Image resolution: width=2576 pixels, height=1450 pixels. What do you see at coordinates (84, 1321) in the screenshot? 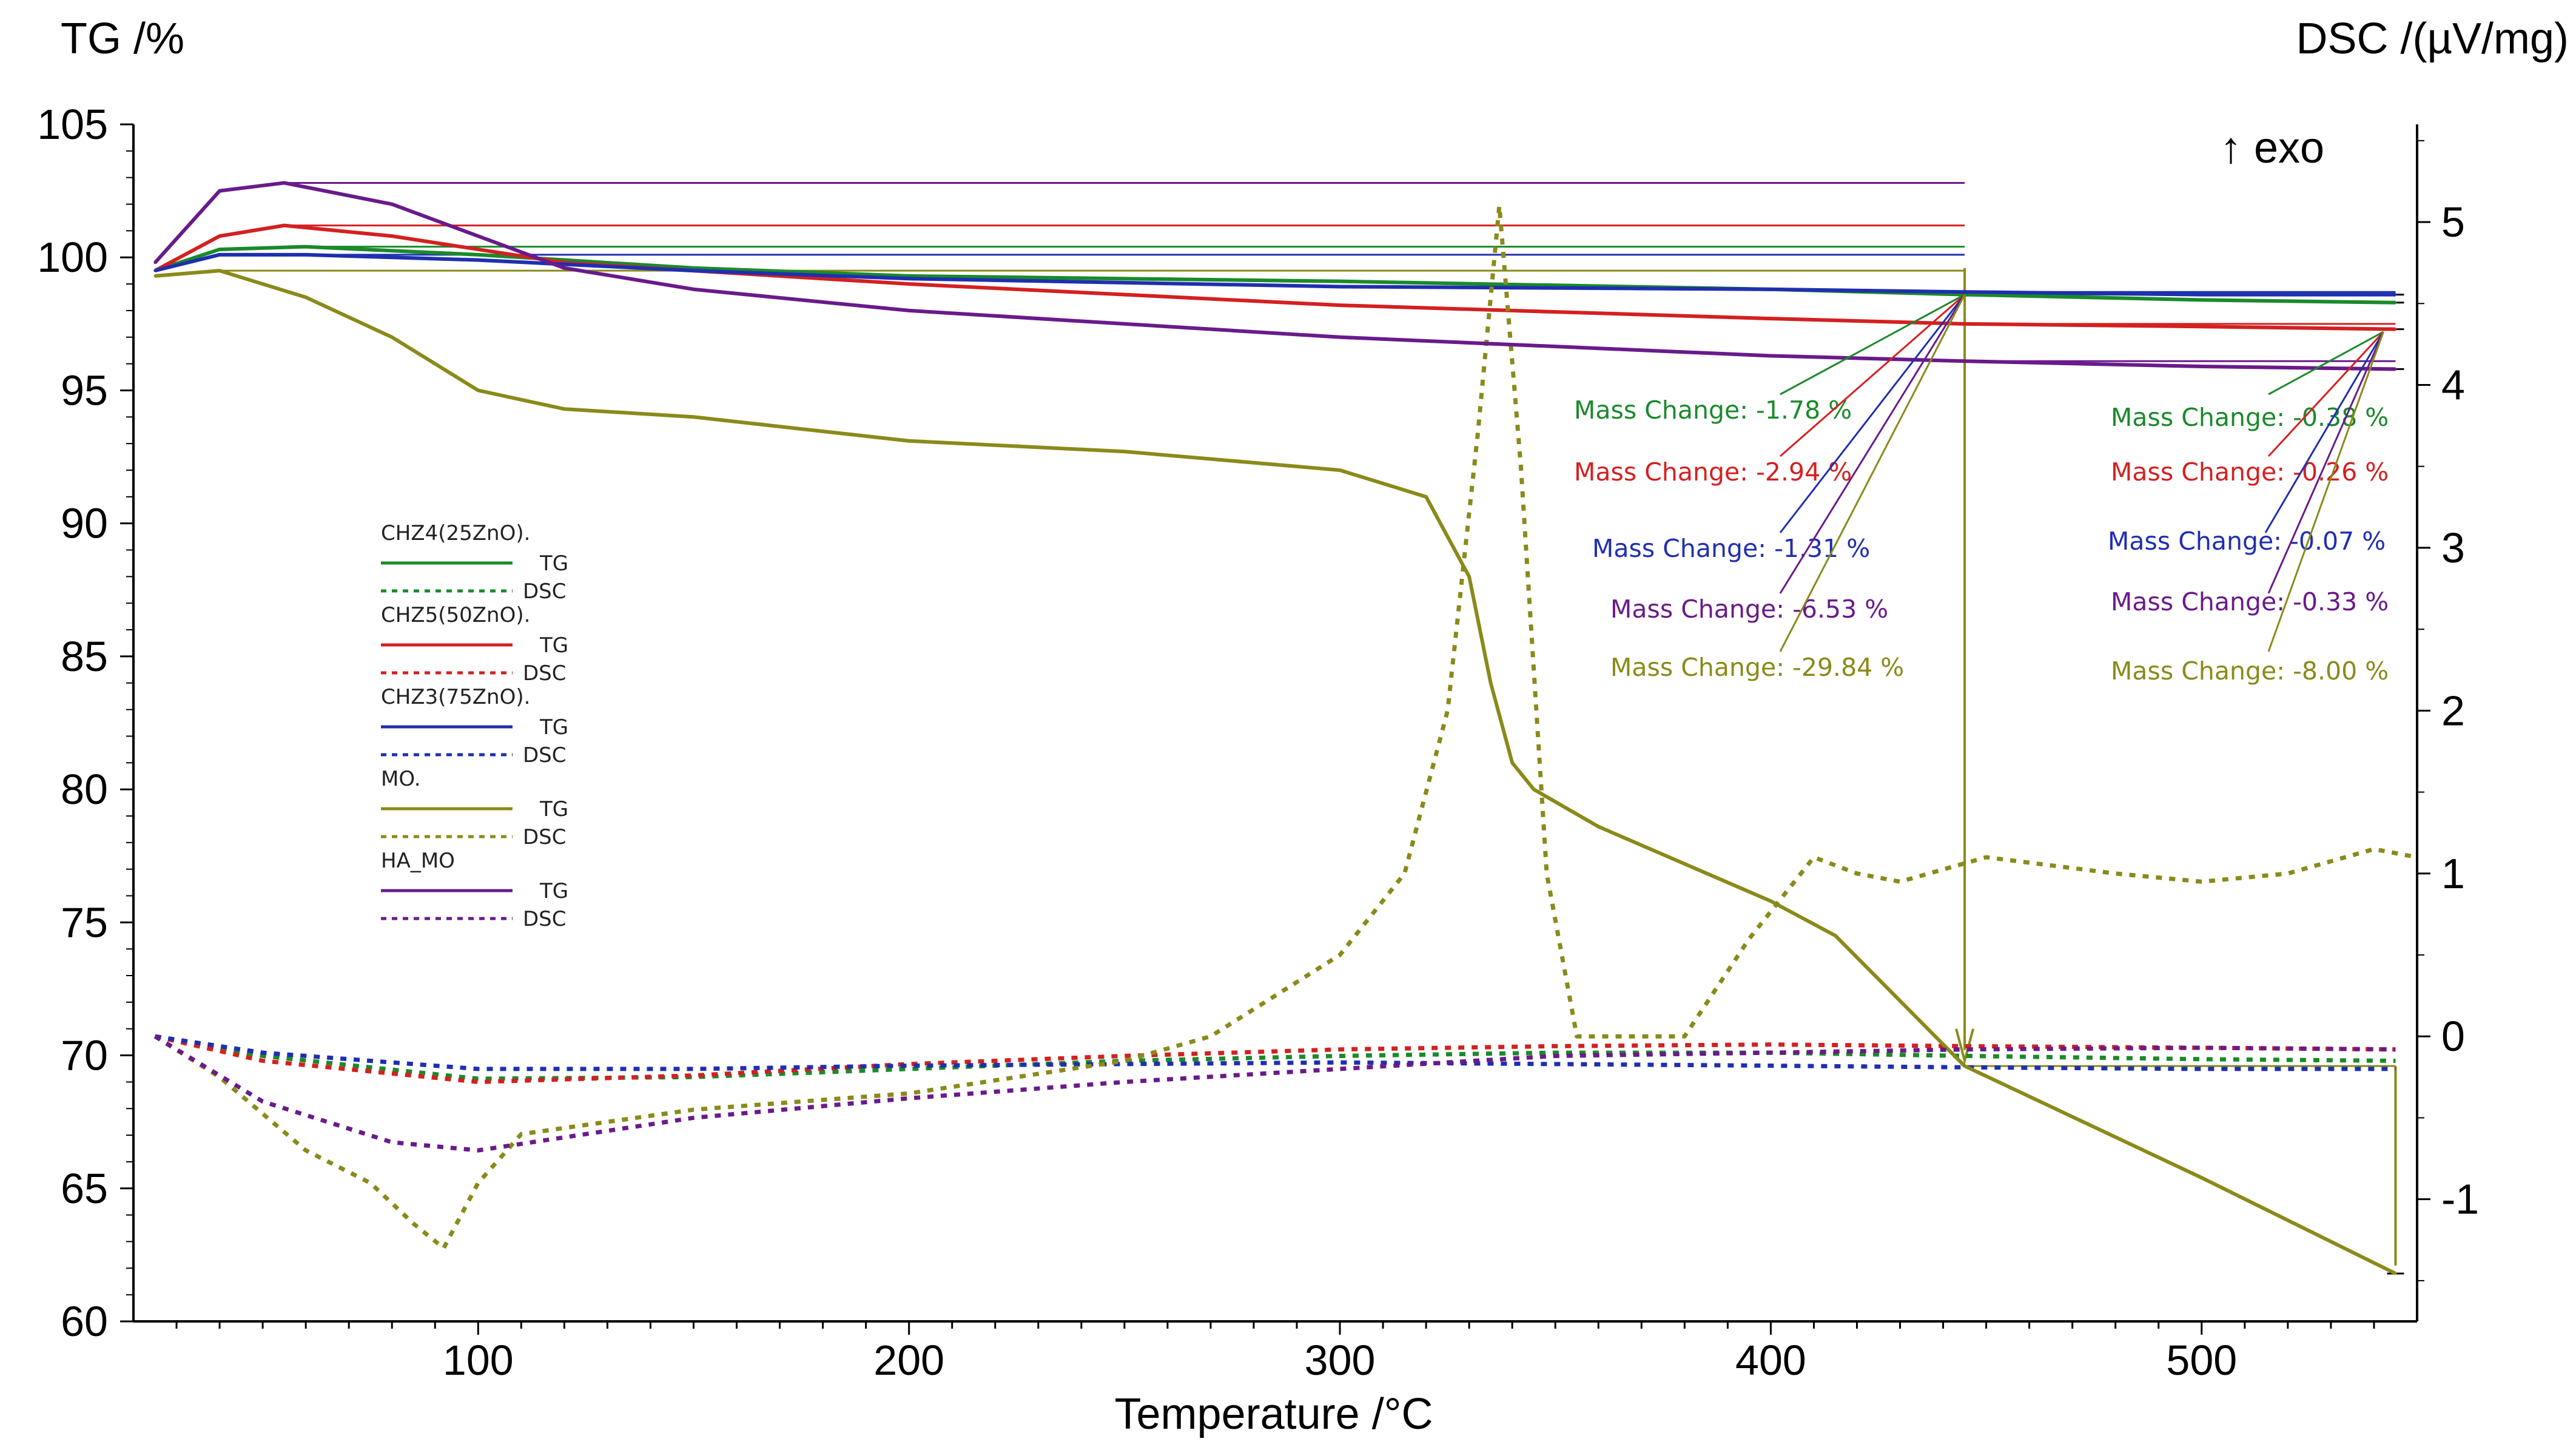
I see `y-left-tick-label: 60` at bounding box center [84, 1321].